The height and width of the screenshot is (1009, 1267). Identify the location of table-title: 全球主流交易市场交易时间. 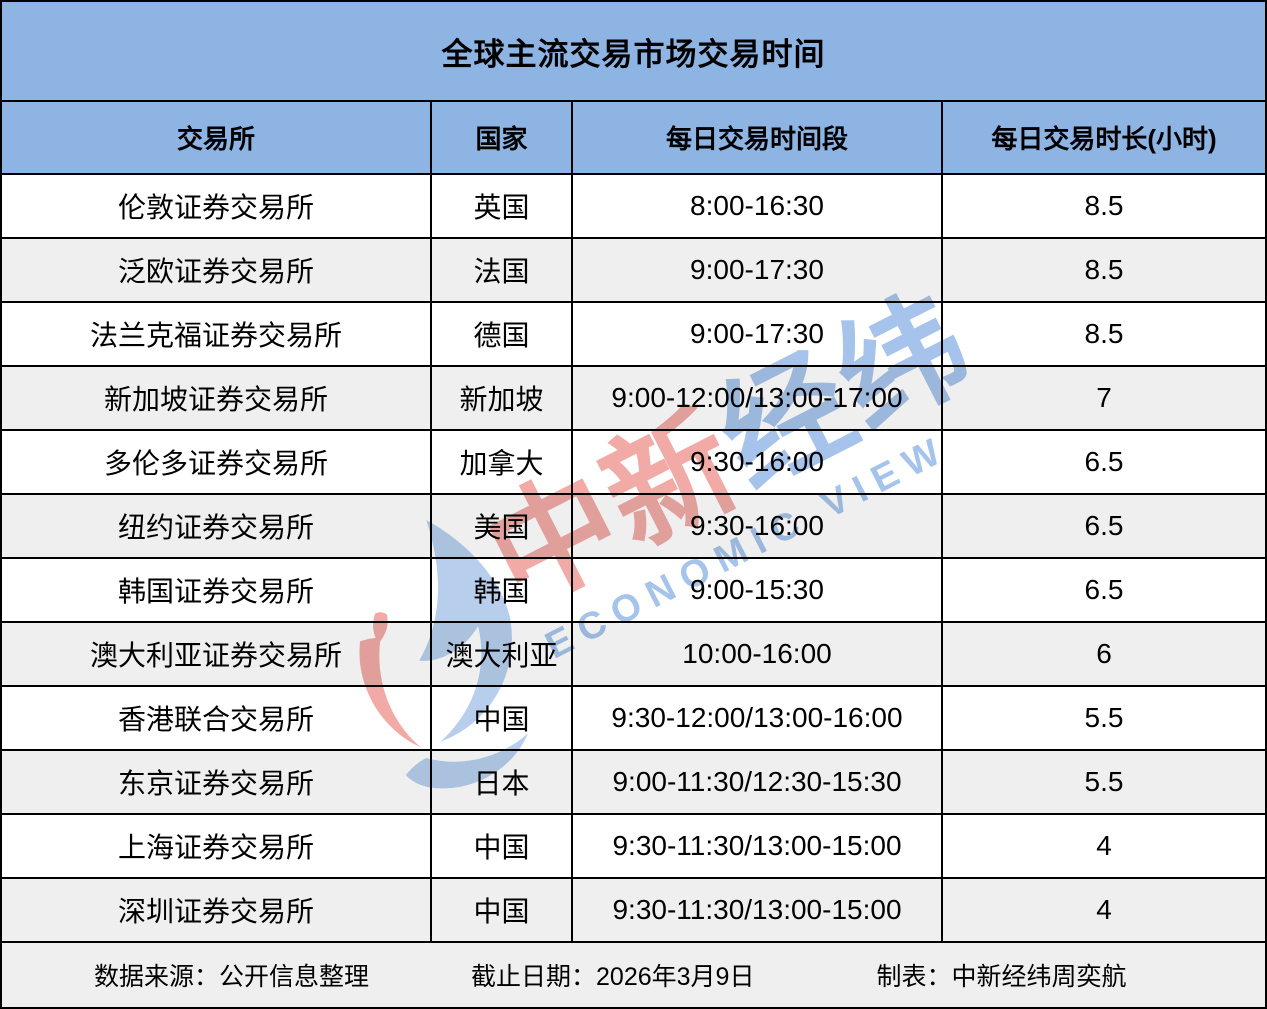
(633, 52).